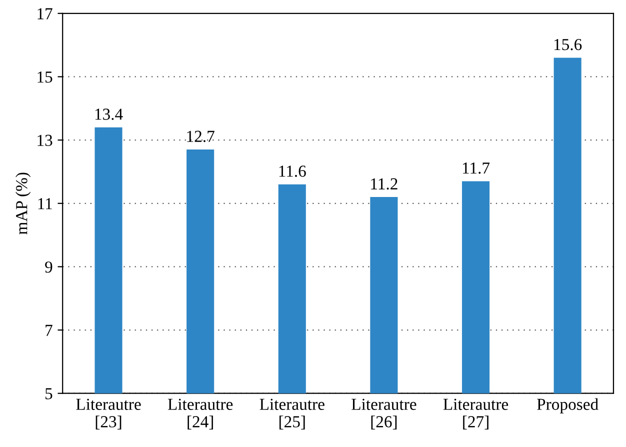 The width and height of the screenshot is (626, 447). I want to click on y-tick-label: 13, so click(45, 140).